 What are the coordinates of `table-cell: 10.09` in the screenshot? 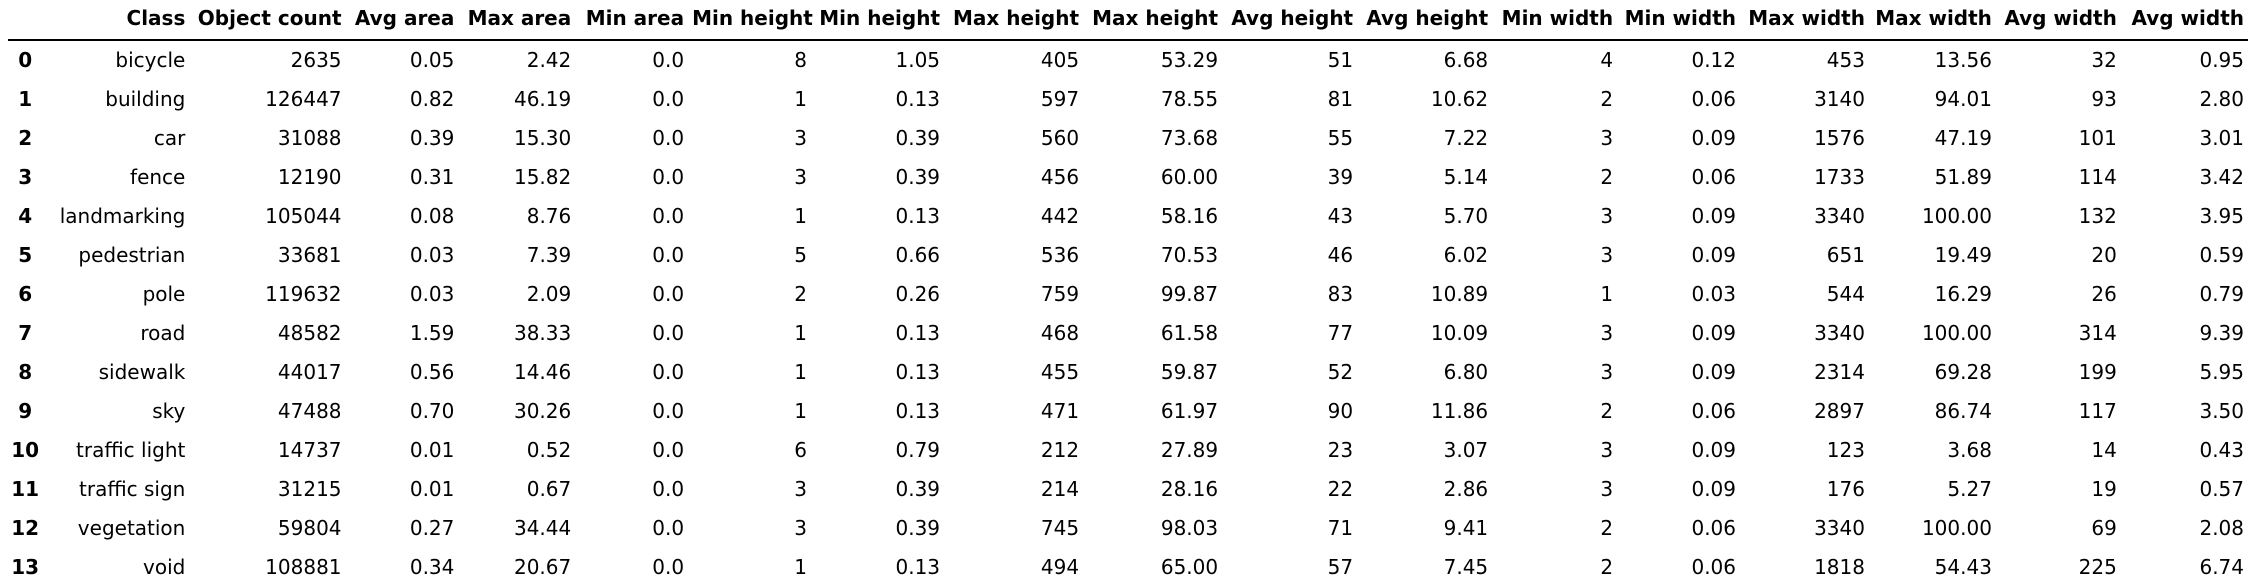 It's located at (1459, 333).